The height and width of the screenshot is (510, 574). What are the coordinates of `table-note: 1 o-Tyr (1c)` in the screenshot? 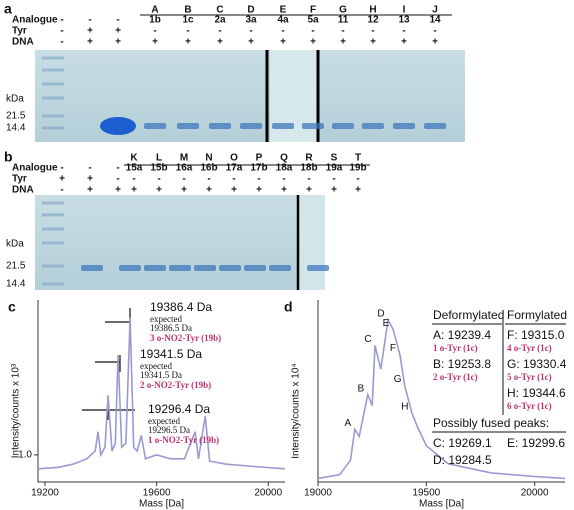 It's located at (455, 348).